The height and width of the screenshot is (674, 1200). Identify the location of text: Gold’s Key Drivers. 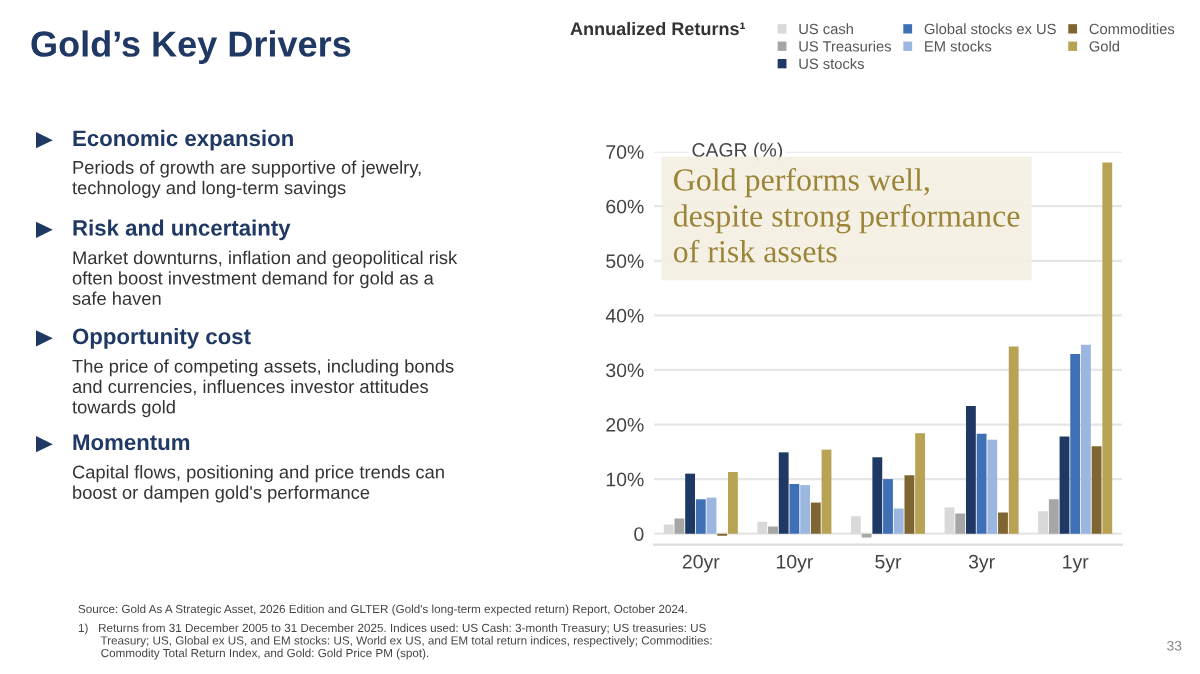
(191, 47).